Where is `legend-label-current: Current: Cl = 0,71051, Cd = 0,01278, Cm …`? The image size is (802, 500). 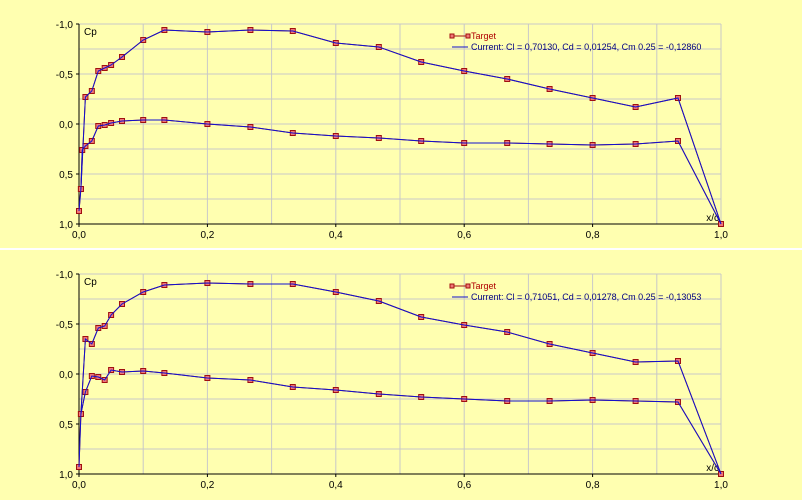 legend-label-current: Current: Cl = 0,71051, Cd = 0,01278, Cm … is located at coordinates (586, 297).